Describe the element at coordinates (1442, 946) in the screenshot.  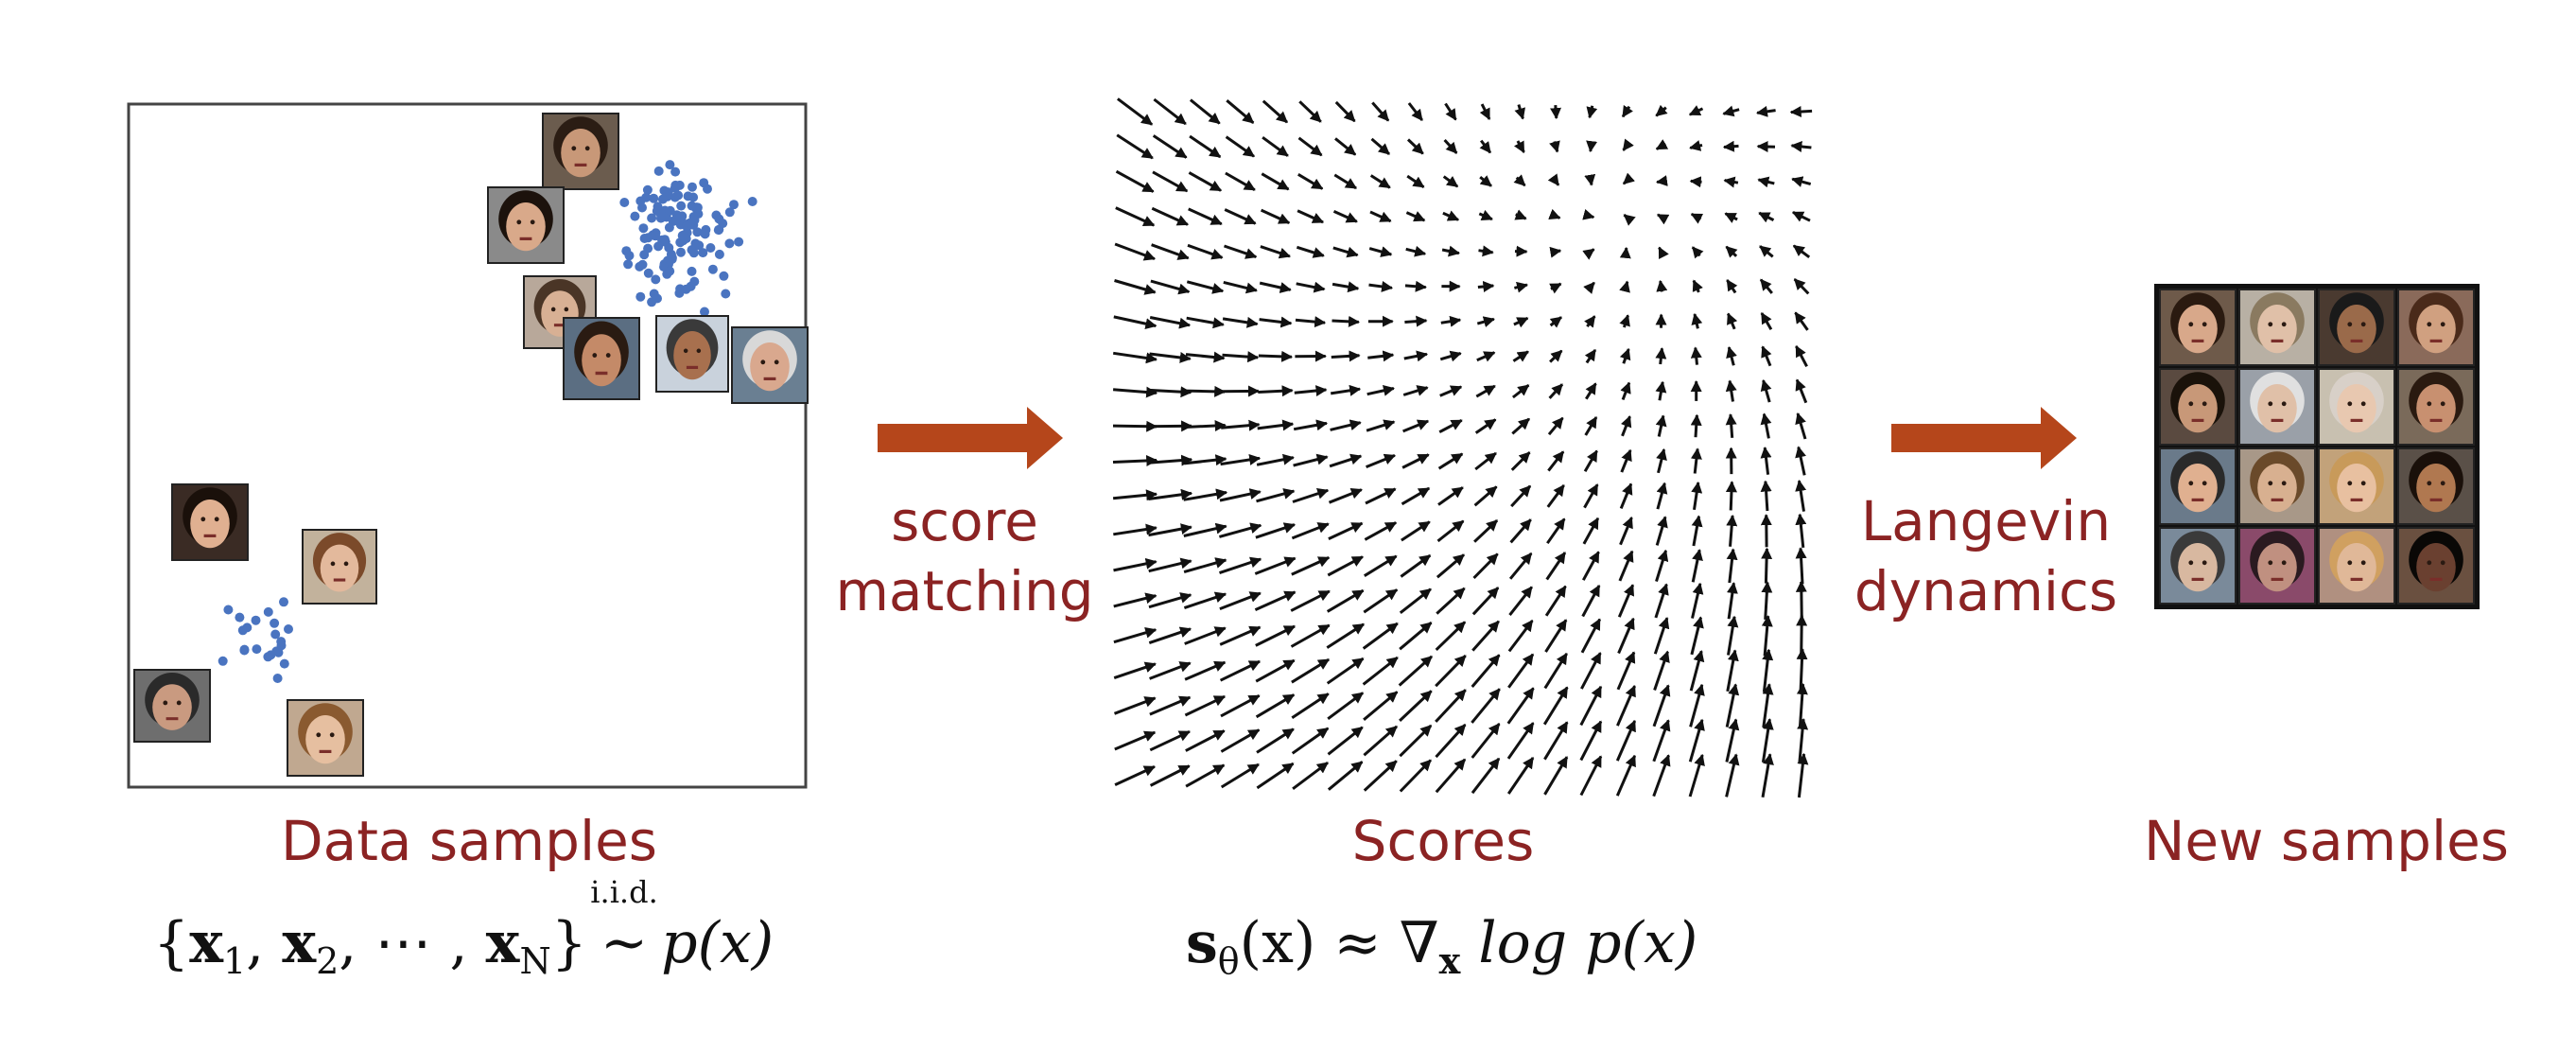
I see `score-equation: sθ(x) ≈ ∇x log p(x)` at that location.